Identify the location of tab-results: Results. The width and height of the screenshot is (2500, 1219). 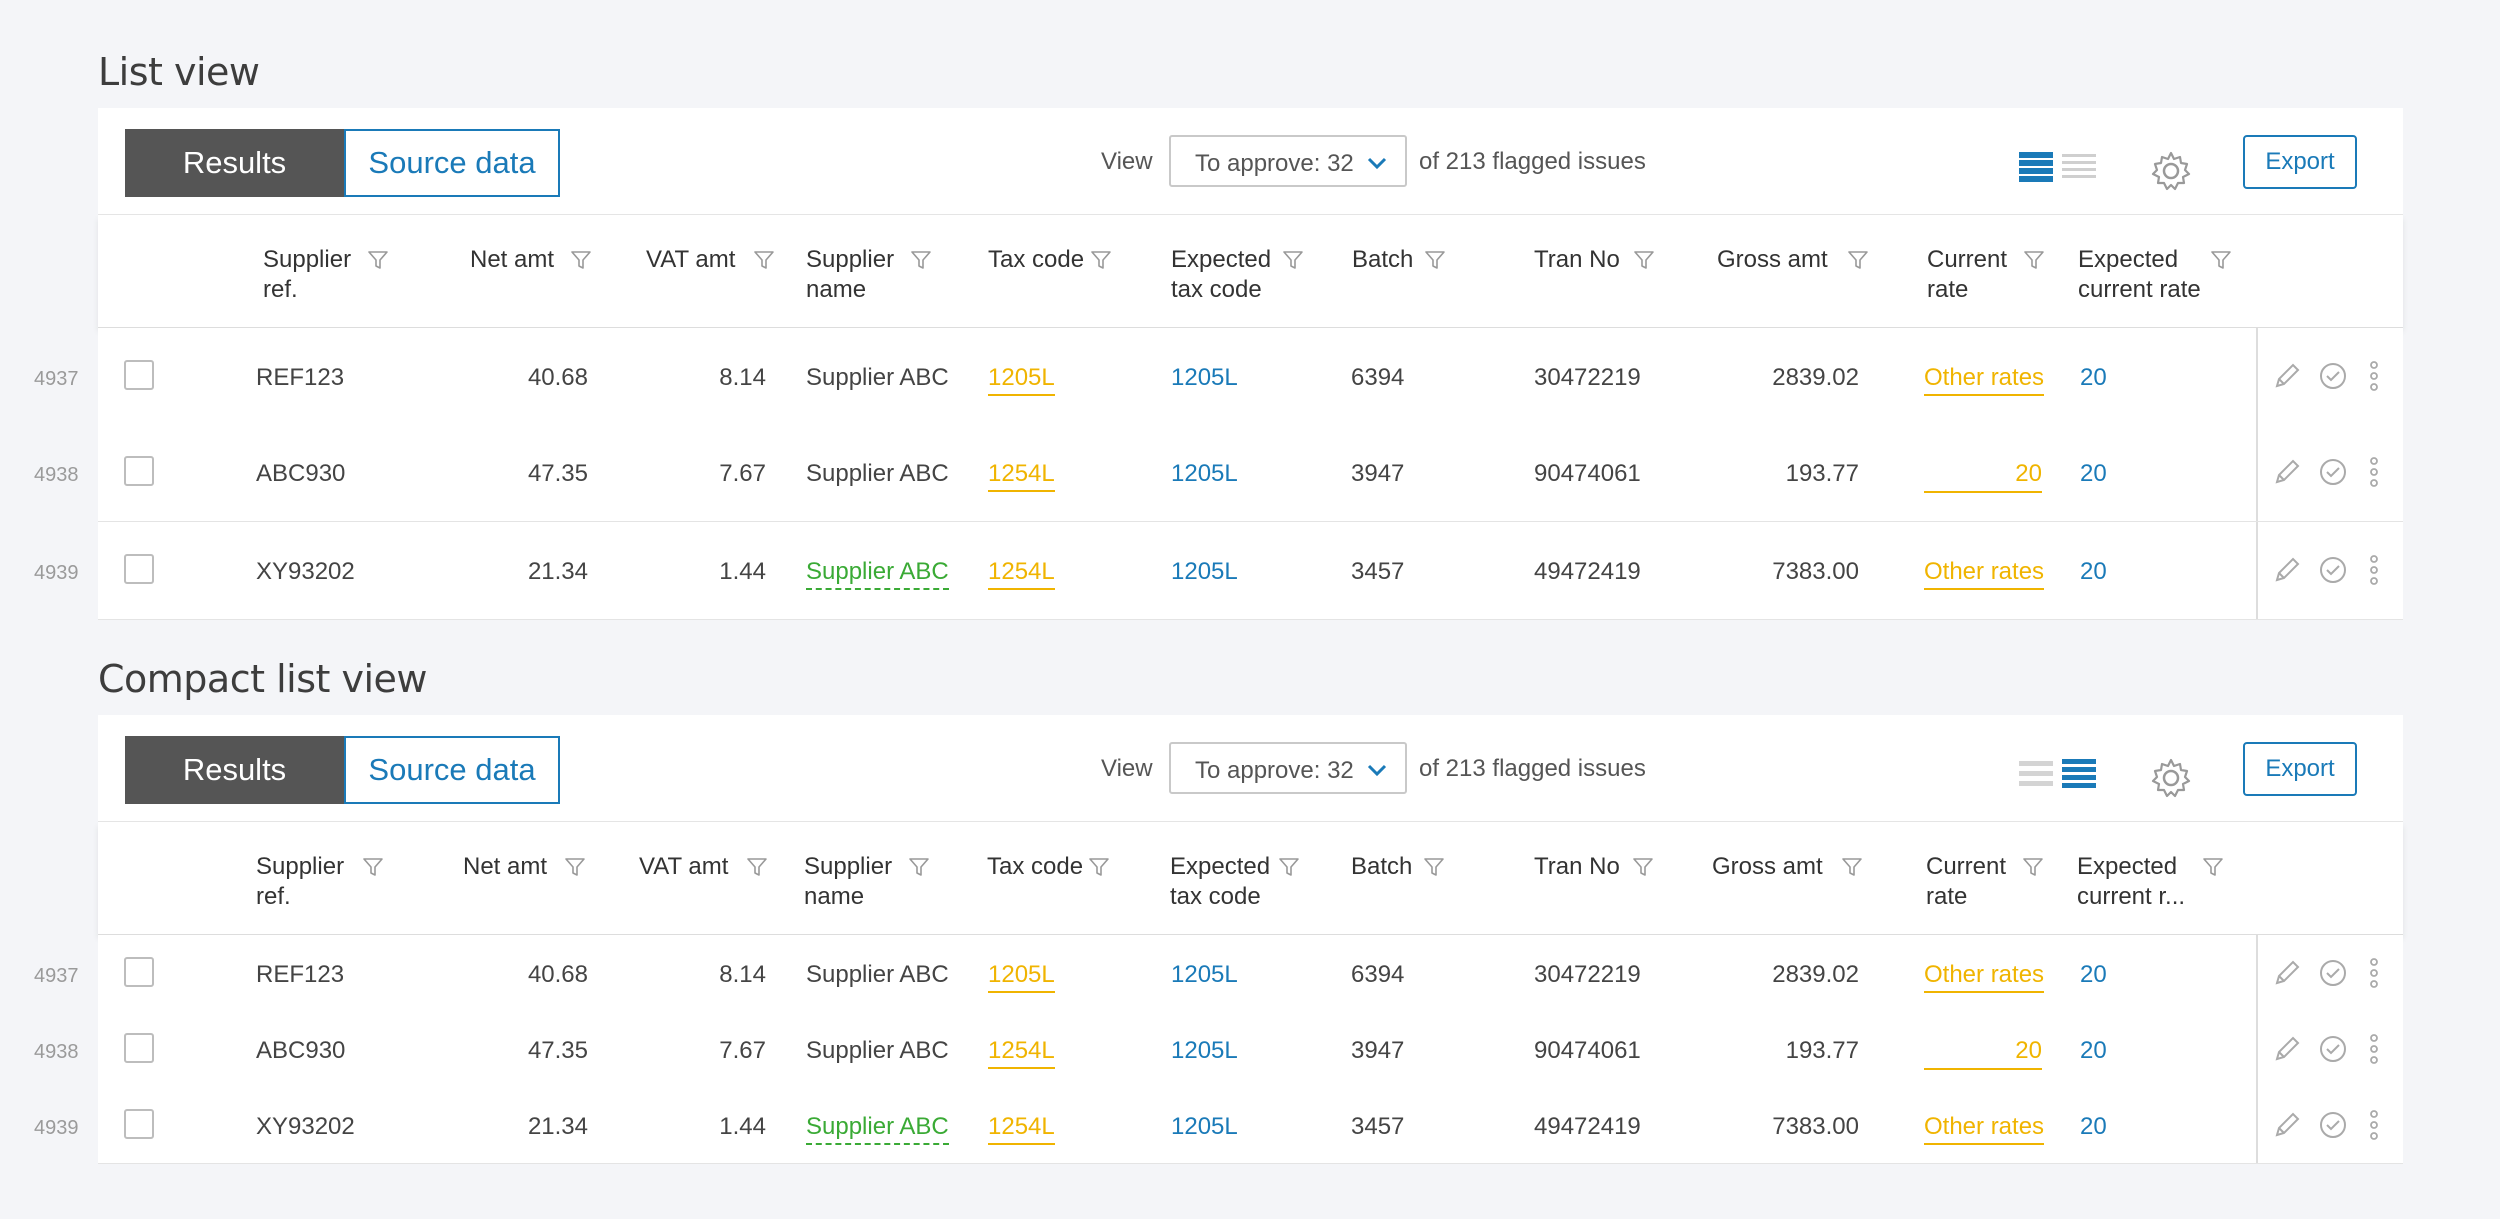
(234, 770).